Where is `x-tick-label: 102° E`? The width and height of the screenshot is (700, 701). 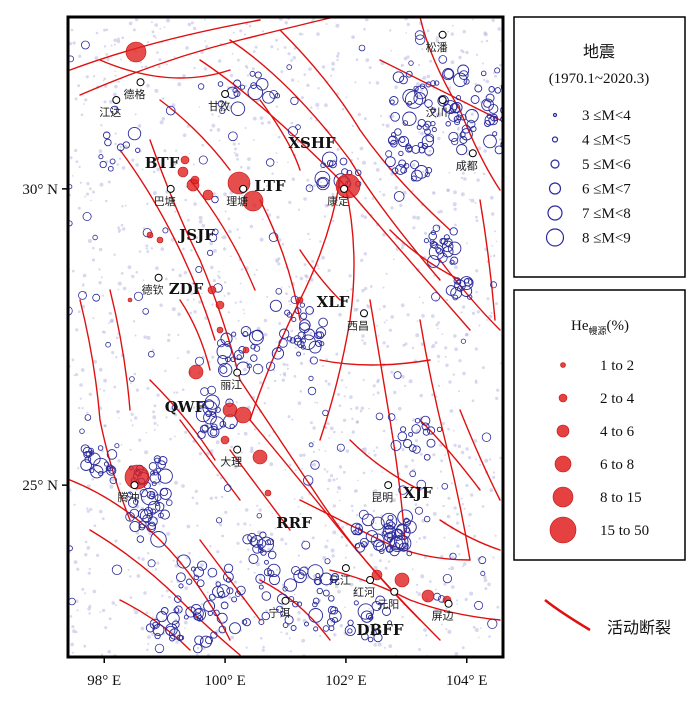 x-tick-label: 102° E is located at coordinates (345, 681).